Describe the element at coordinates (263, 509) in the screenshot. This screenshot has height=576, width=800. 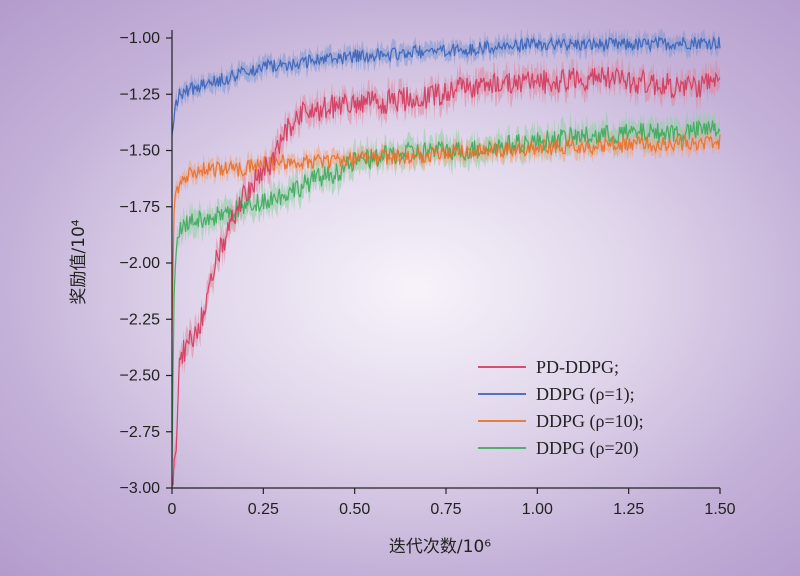
I see `x-tick-label: 0.25` at that location.